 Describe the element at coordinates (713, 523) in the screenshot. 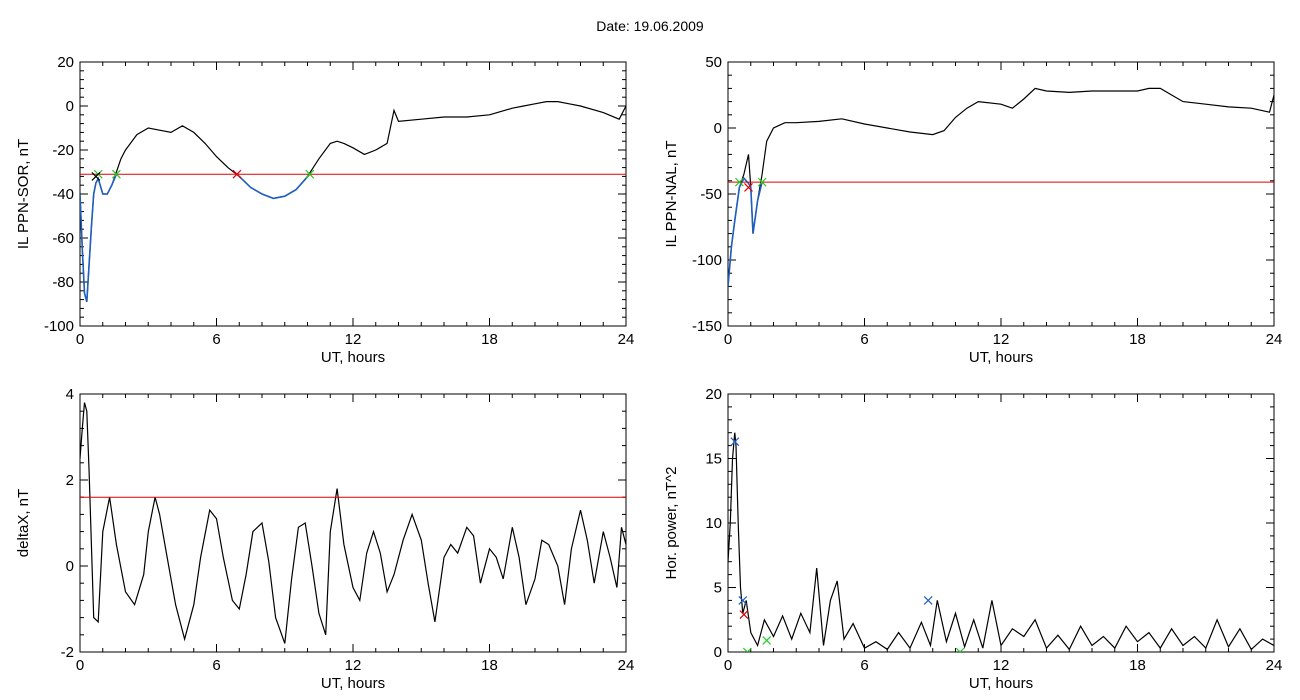

I see `y-tick-label: 10` at that location.